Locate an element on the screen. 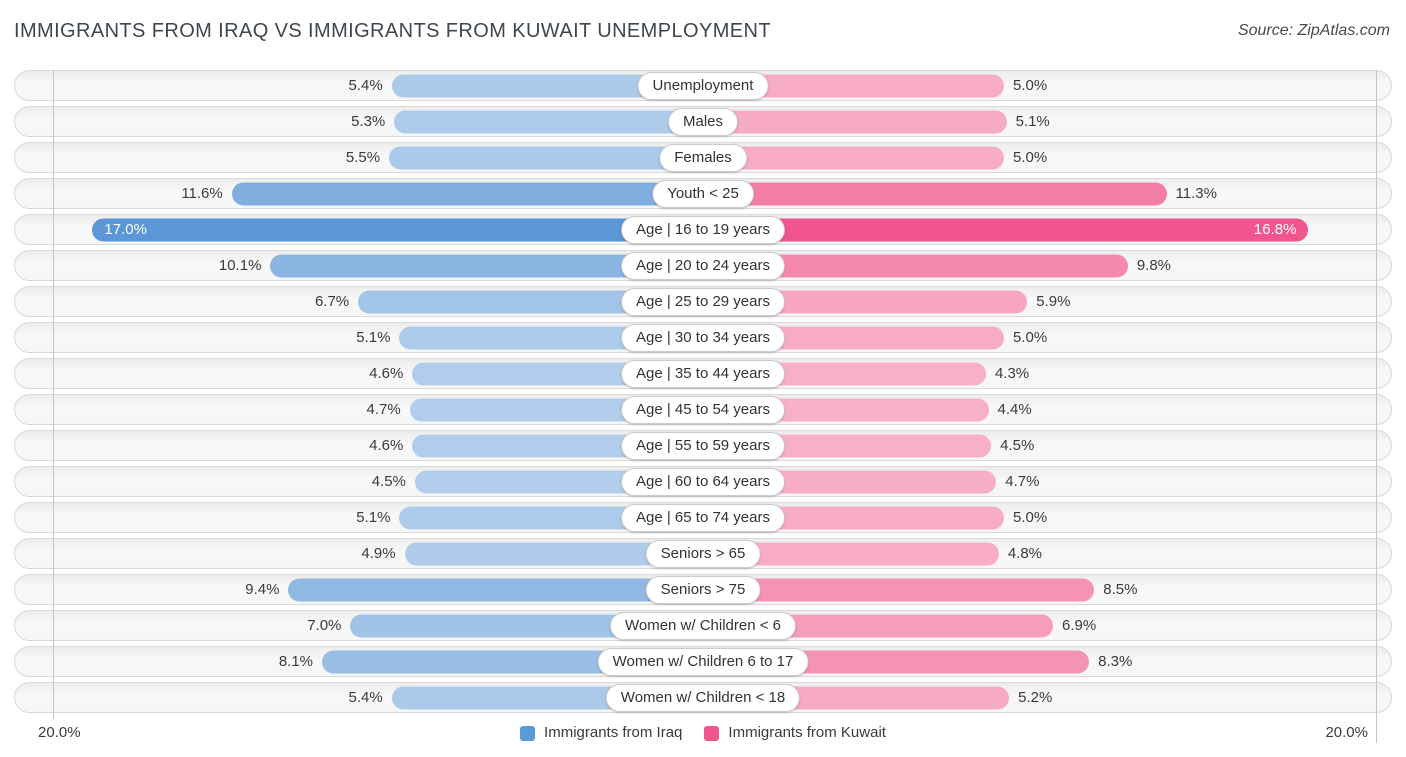 The image size is (1406, 757). chart-row: 6.7% 5.9% Age | 25 to 29 years is located at coordinates (703, 301).